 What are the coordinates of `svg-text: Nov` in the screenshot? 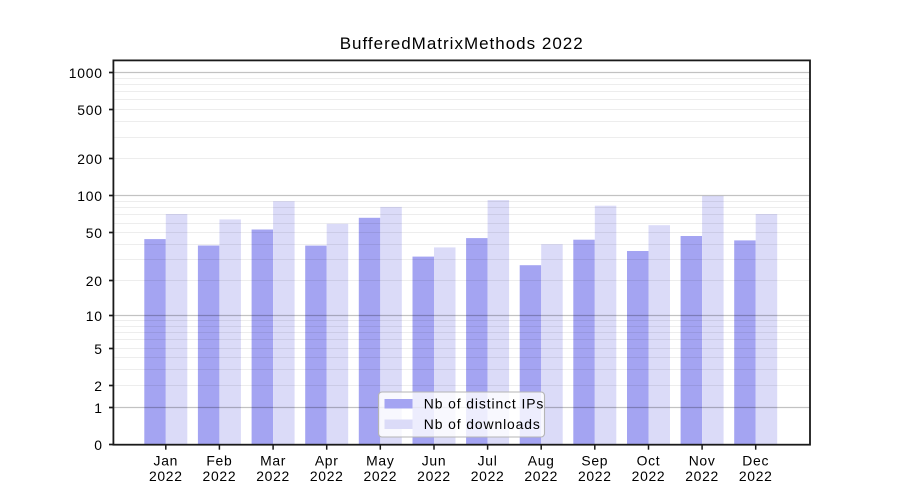 It's located at (702, 461).